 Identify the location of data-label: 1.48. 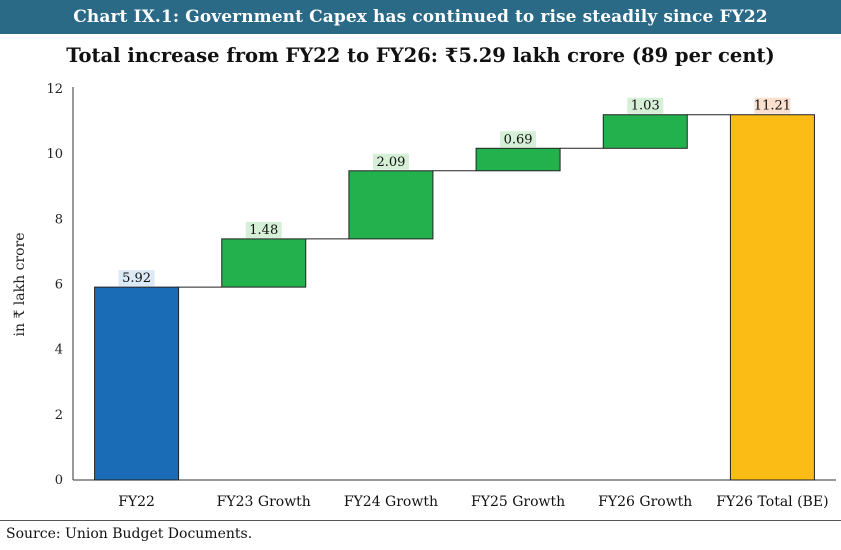
(263, 230).